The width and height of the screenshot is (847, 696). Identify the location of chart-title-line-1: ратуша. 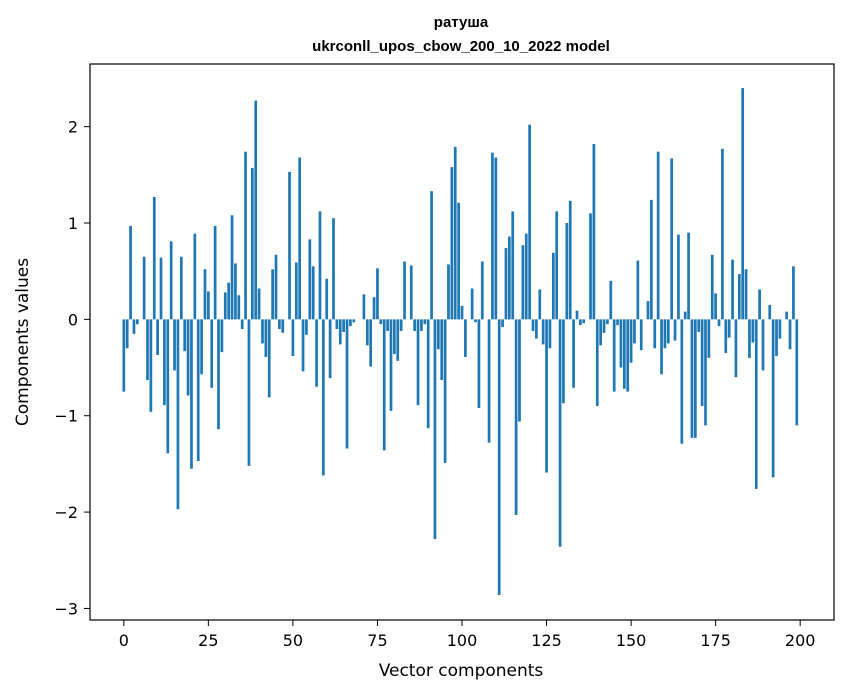
(461, 22).